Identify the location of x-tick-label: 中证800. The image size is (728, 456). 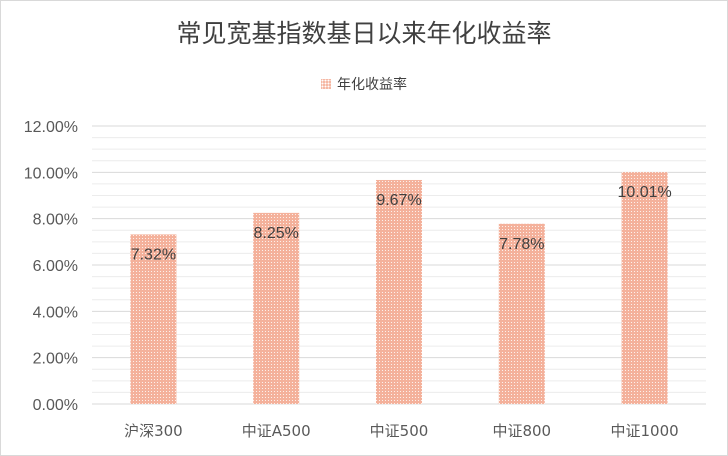
(521, 431).